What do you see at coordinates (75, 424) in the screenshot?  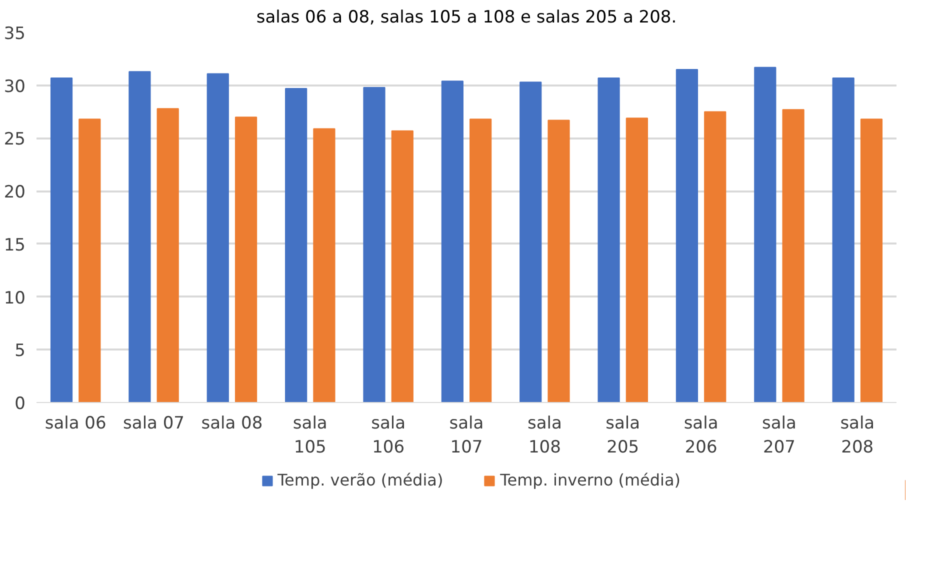 I see `x-tick-label: sala 06` at bounding box center [75, 424].